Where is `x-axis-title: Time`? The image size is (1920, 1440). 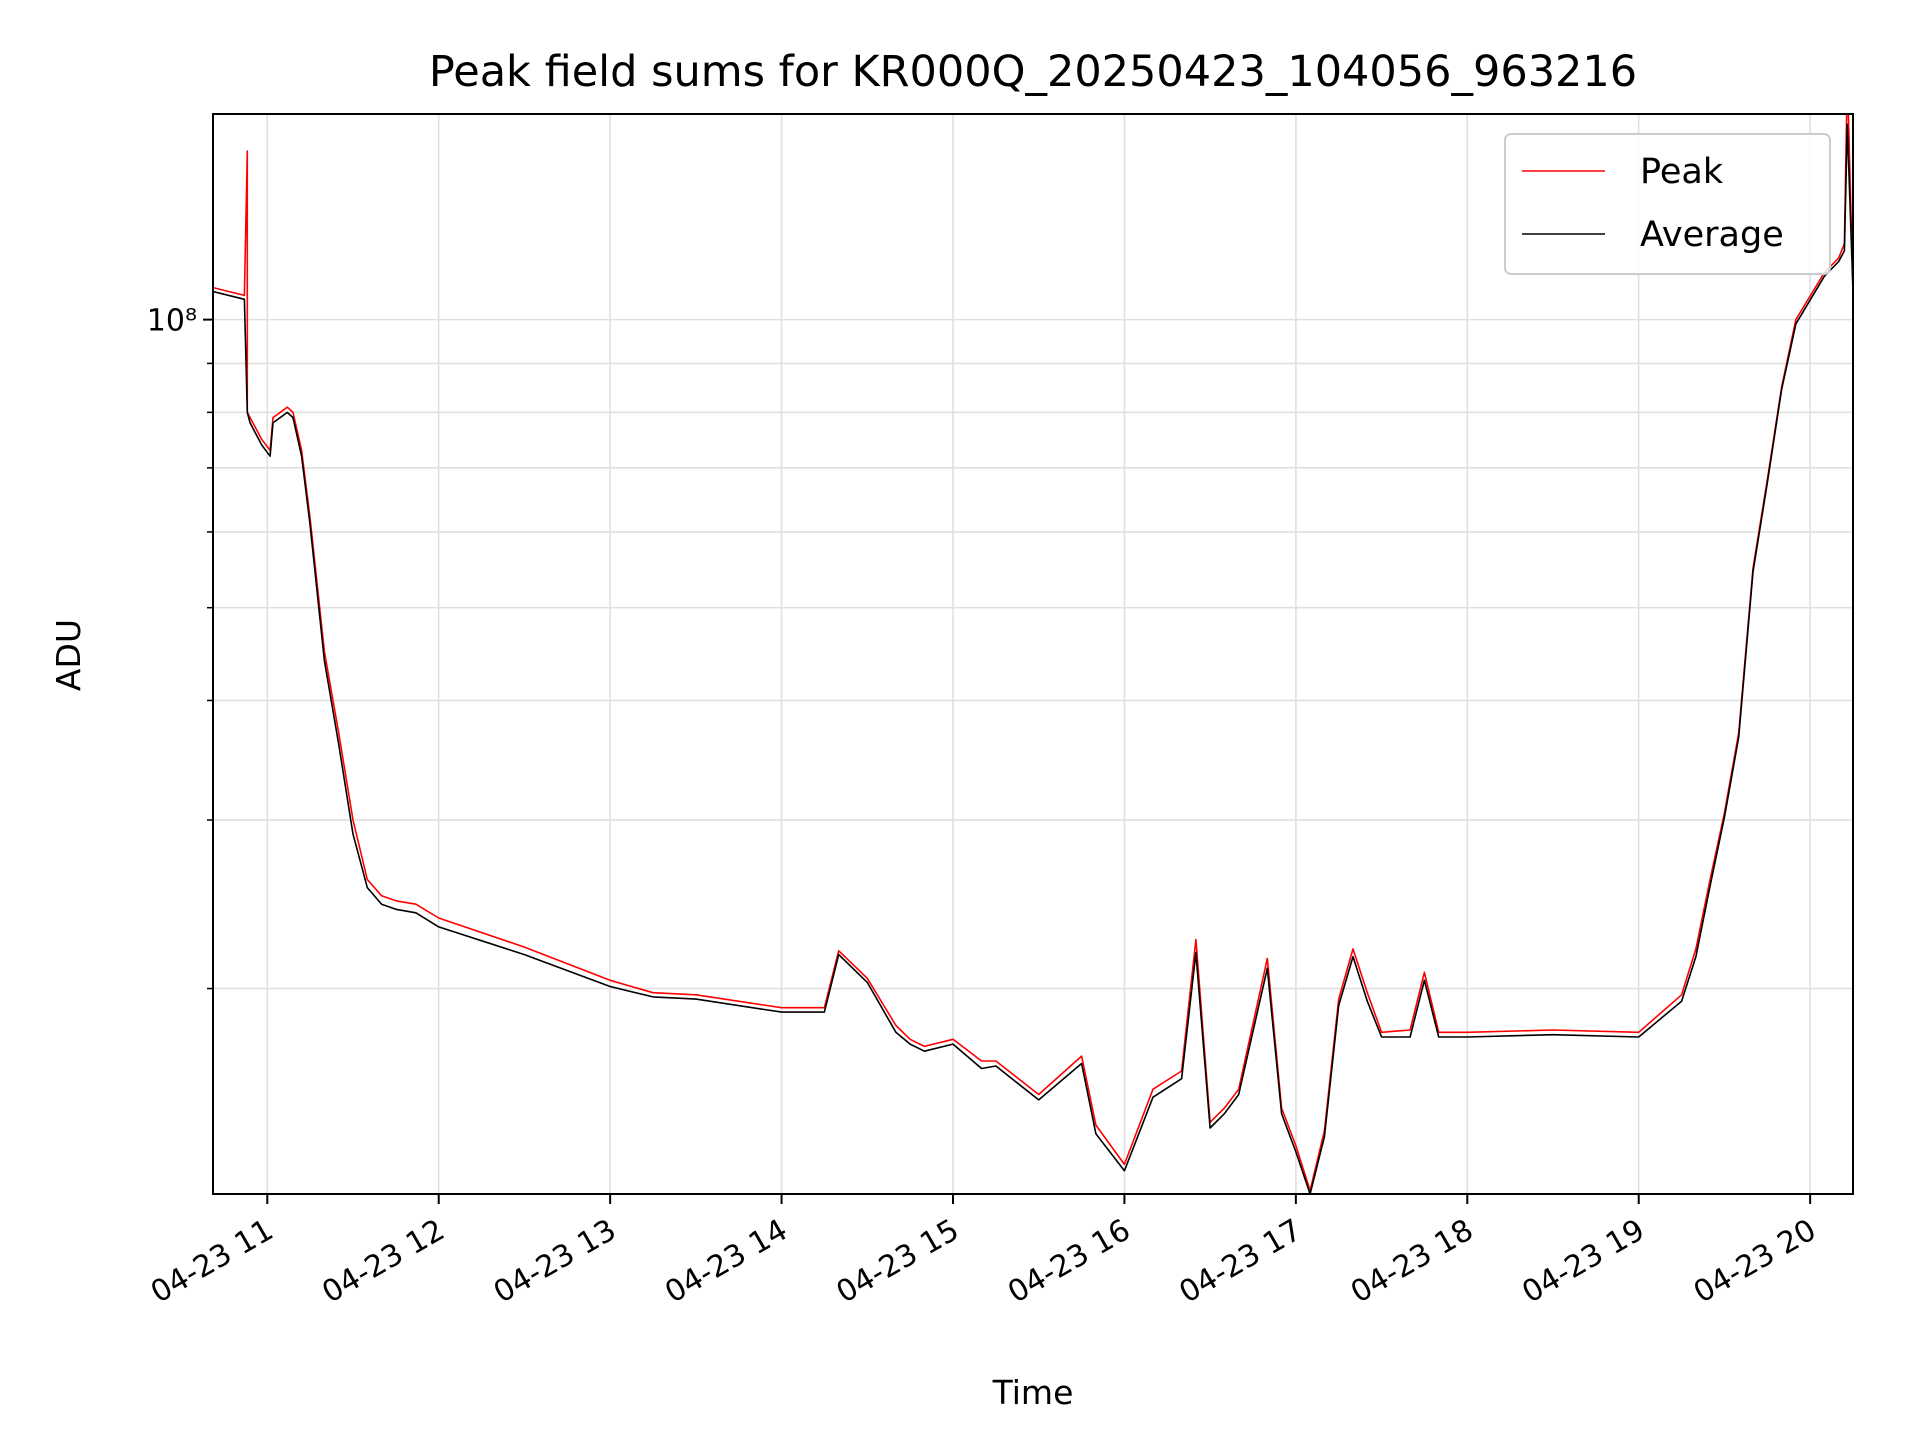
x-axis-title: Time is located at coordinates (1033, 1392).